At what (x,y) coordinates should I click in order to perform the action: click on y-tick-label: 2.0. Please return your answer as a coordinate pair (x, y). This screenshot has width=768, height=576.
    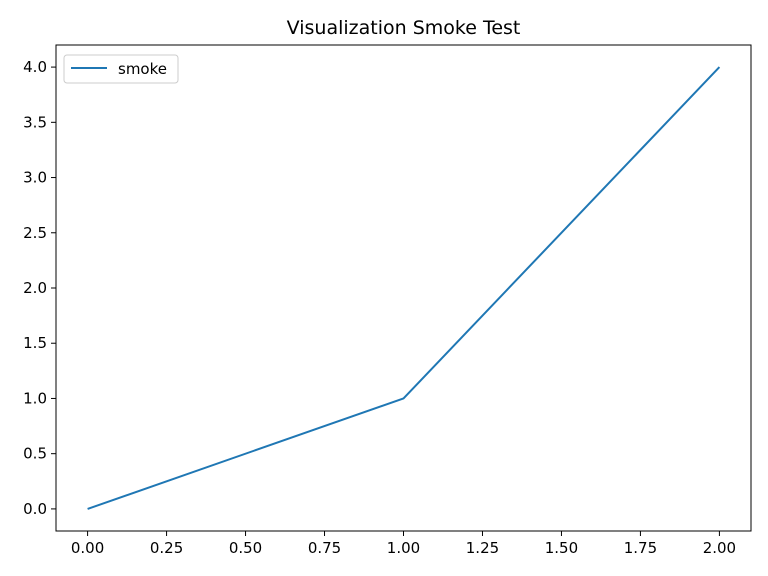
    Looking at the image, I should click on (35, 288).